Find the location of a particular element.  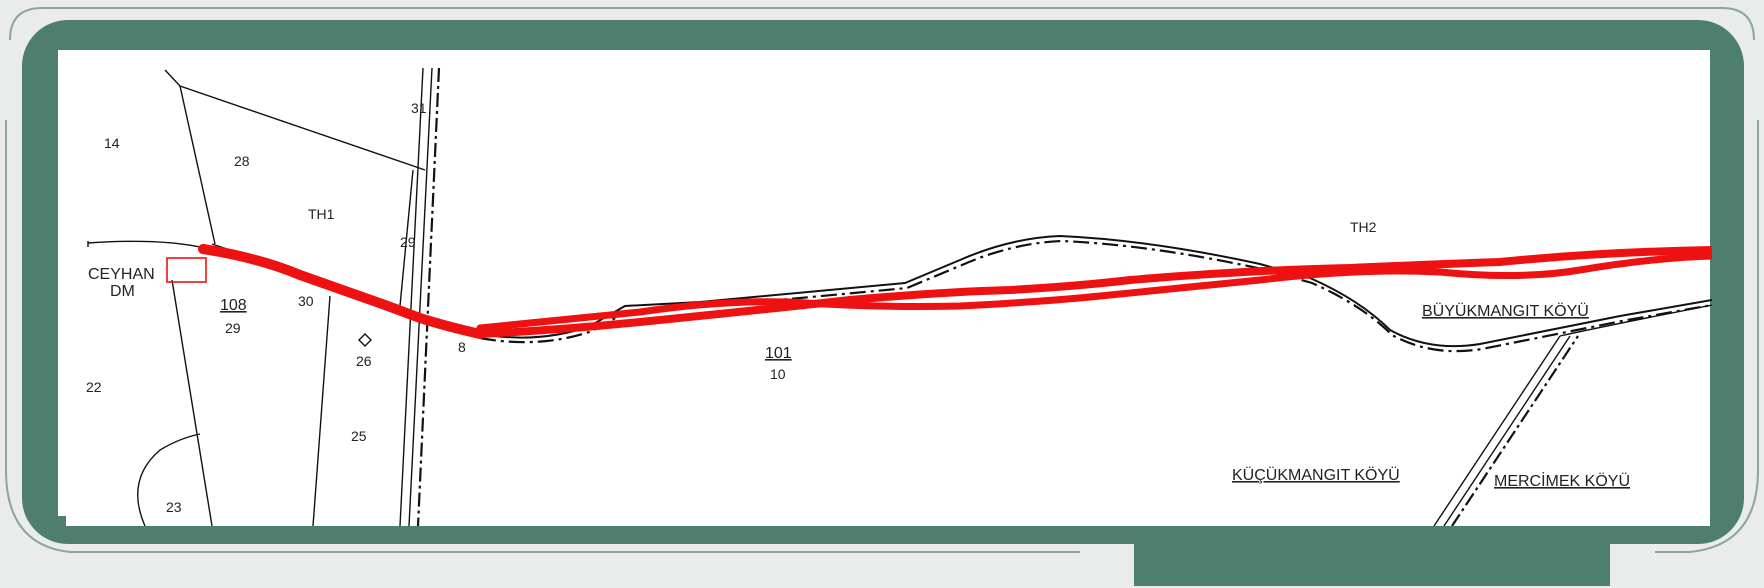

block-108-number: 108 is located at coordinates (233, 305).